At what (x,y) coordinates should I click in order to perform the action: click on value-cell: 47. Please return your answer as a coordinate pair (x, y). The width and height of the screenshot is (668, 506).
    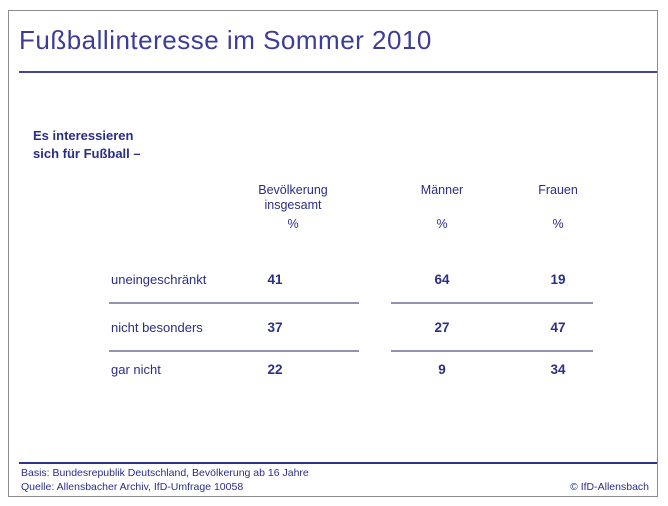
    Looking at the image, I should click on (558, 327).